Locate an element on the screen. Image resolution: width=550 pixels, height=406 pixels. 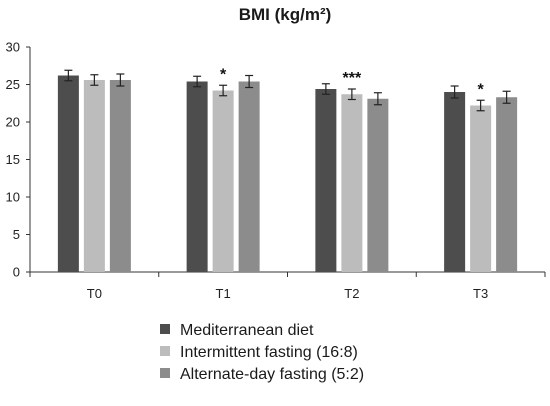
legend-label: Alternate-day fasting (5:2) is located at coordinates (272, 374).